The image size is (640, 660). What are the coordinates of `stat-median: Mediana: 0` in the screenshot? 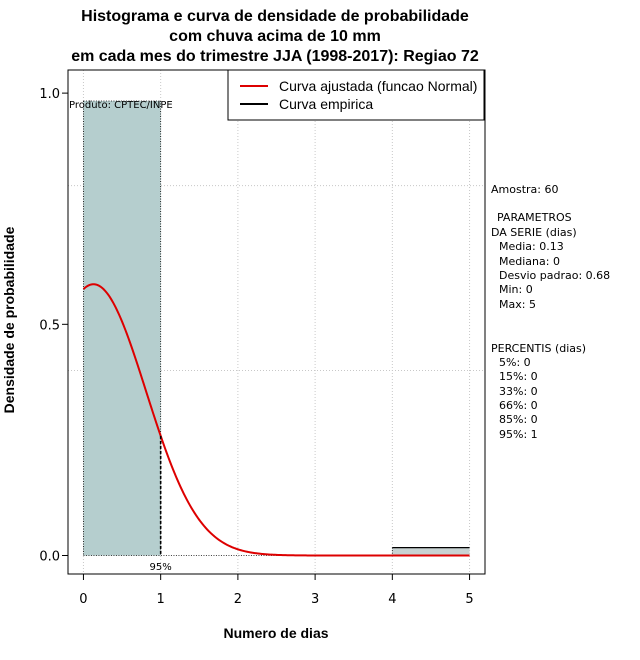 It's located at (529, 261).